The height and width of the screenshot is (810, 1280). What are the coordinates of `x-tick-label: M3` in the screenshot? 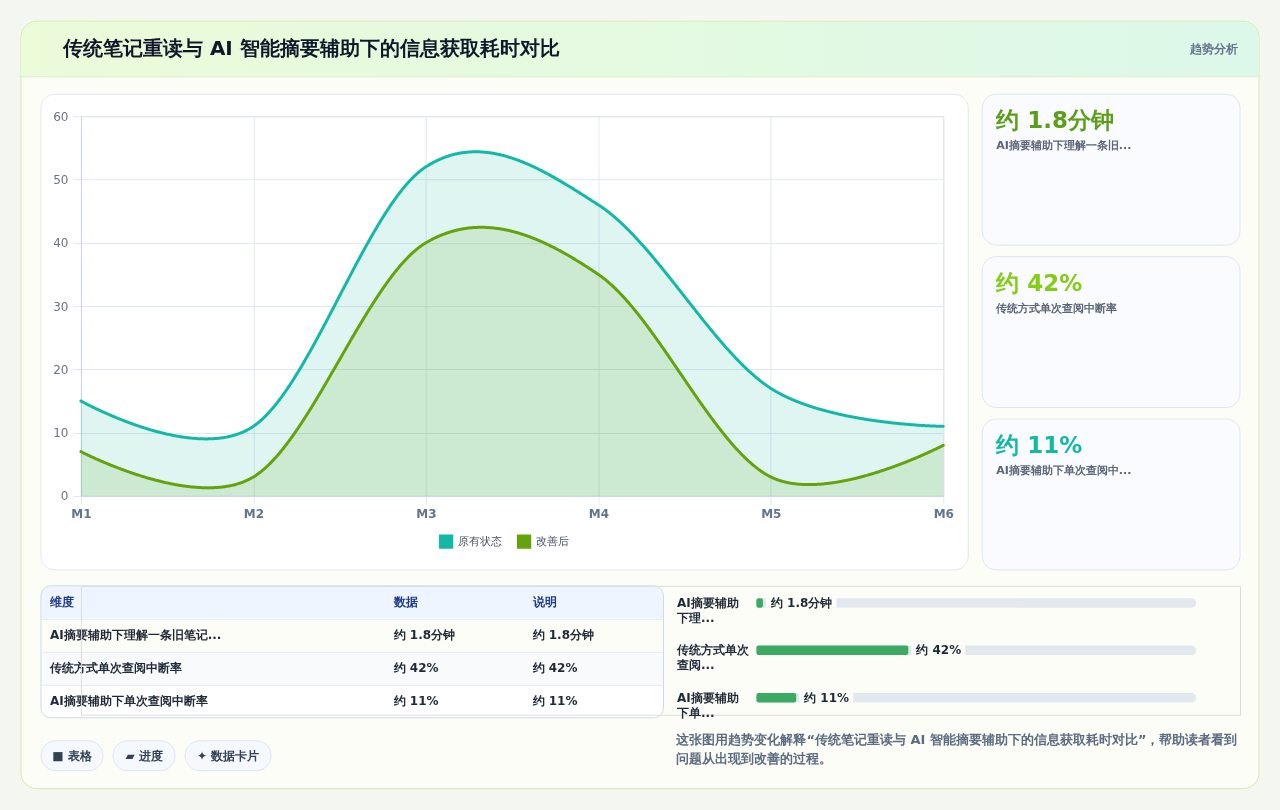 It's located at (426, 514).